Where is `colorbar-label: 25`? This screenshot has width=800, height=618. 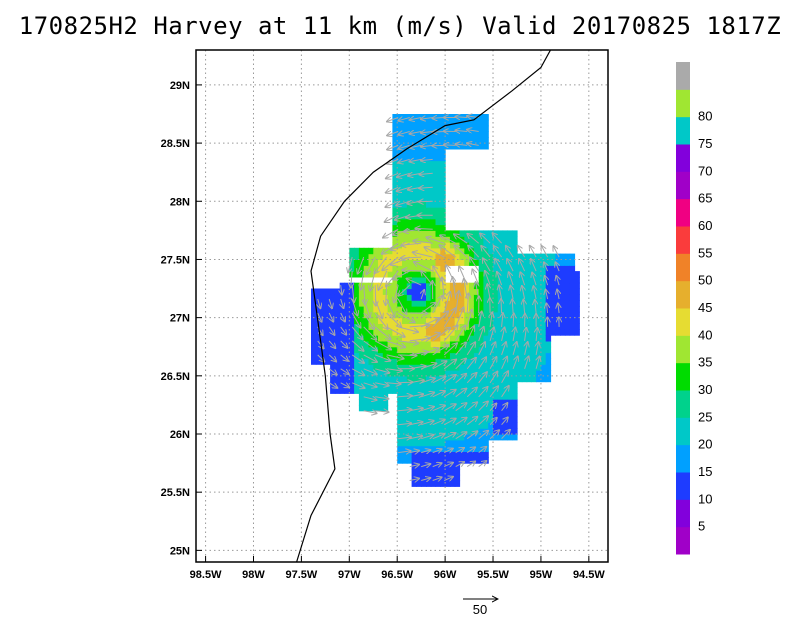 colorbar-label: 25 is located at coordinates (705, 416).